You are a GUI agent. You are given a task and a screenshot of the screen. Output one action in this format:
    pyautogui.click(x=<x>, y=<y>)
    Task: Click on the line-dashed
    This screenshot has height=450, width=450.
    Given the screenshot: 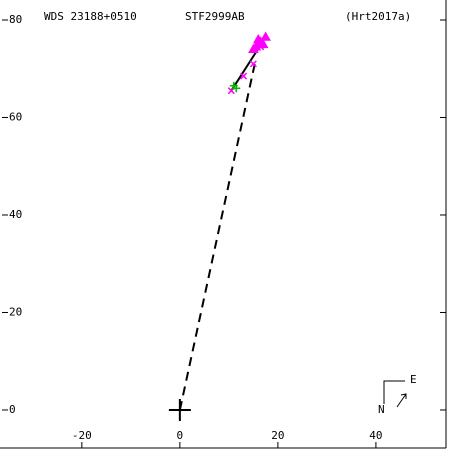 What is the action you would take?
    pyautogui.click(x=217, y=234)
    